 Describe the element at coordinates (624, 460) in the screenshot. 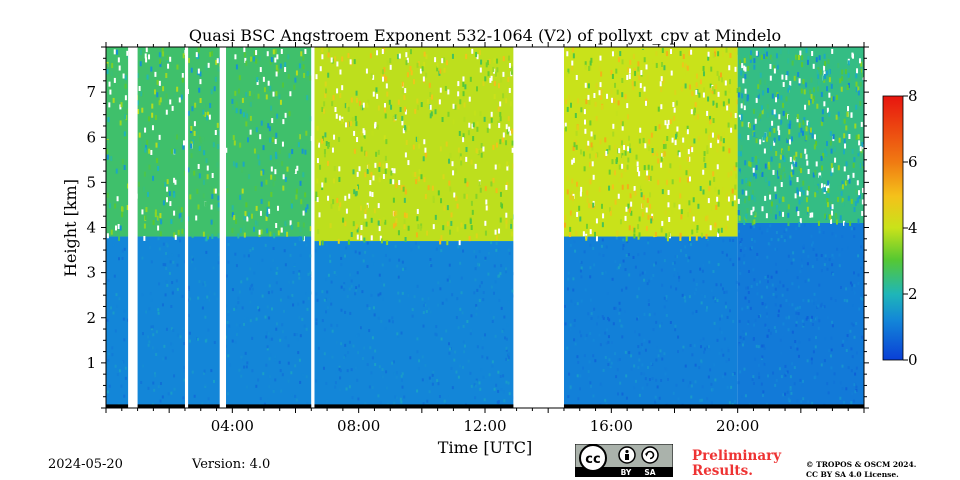

I see `cc-license-badge: cc BY SA` at that location.